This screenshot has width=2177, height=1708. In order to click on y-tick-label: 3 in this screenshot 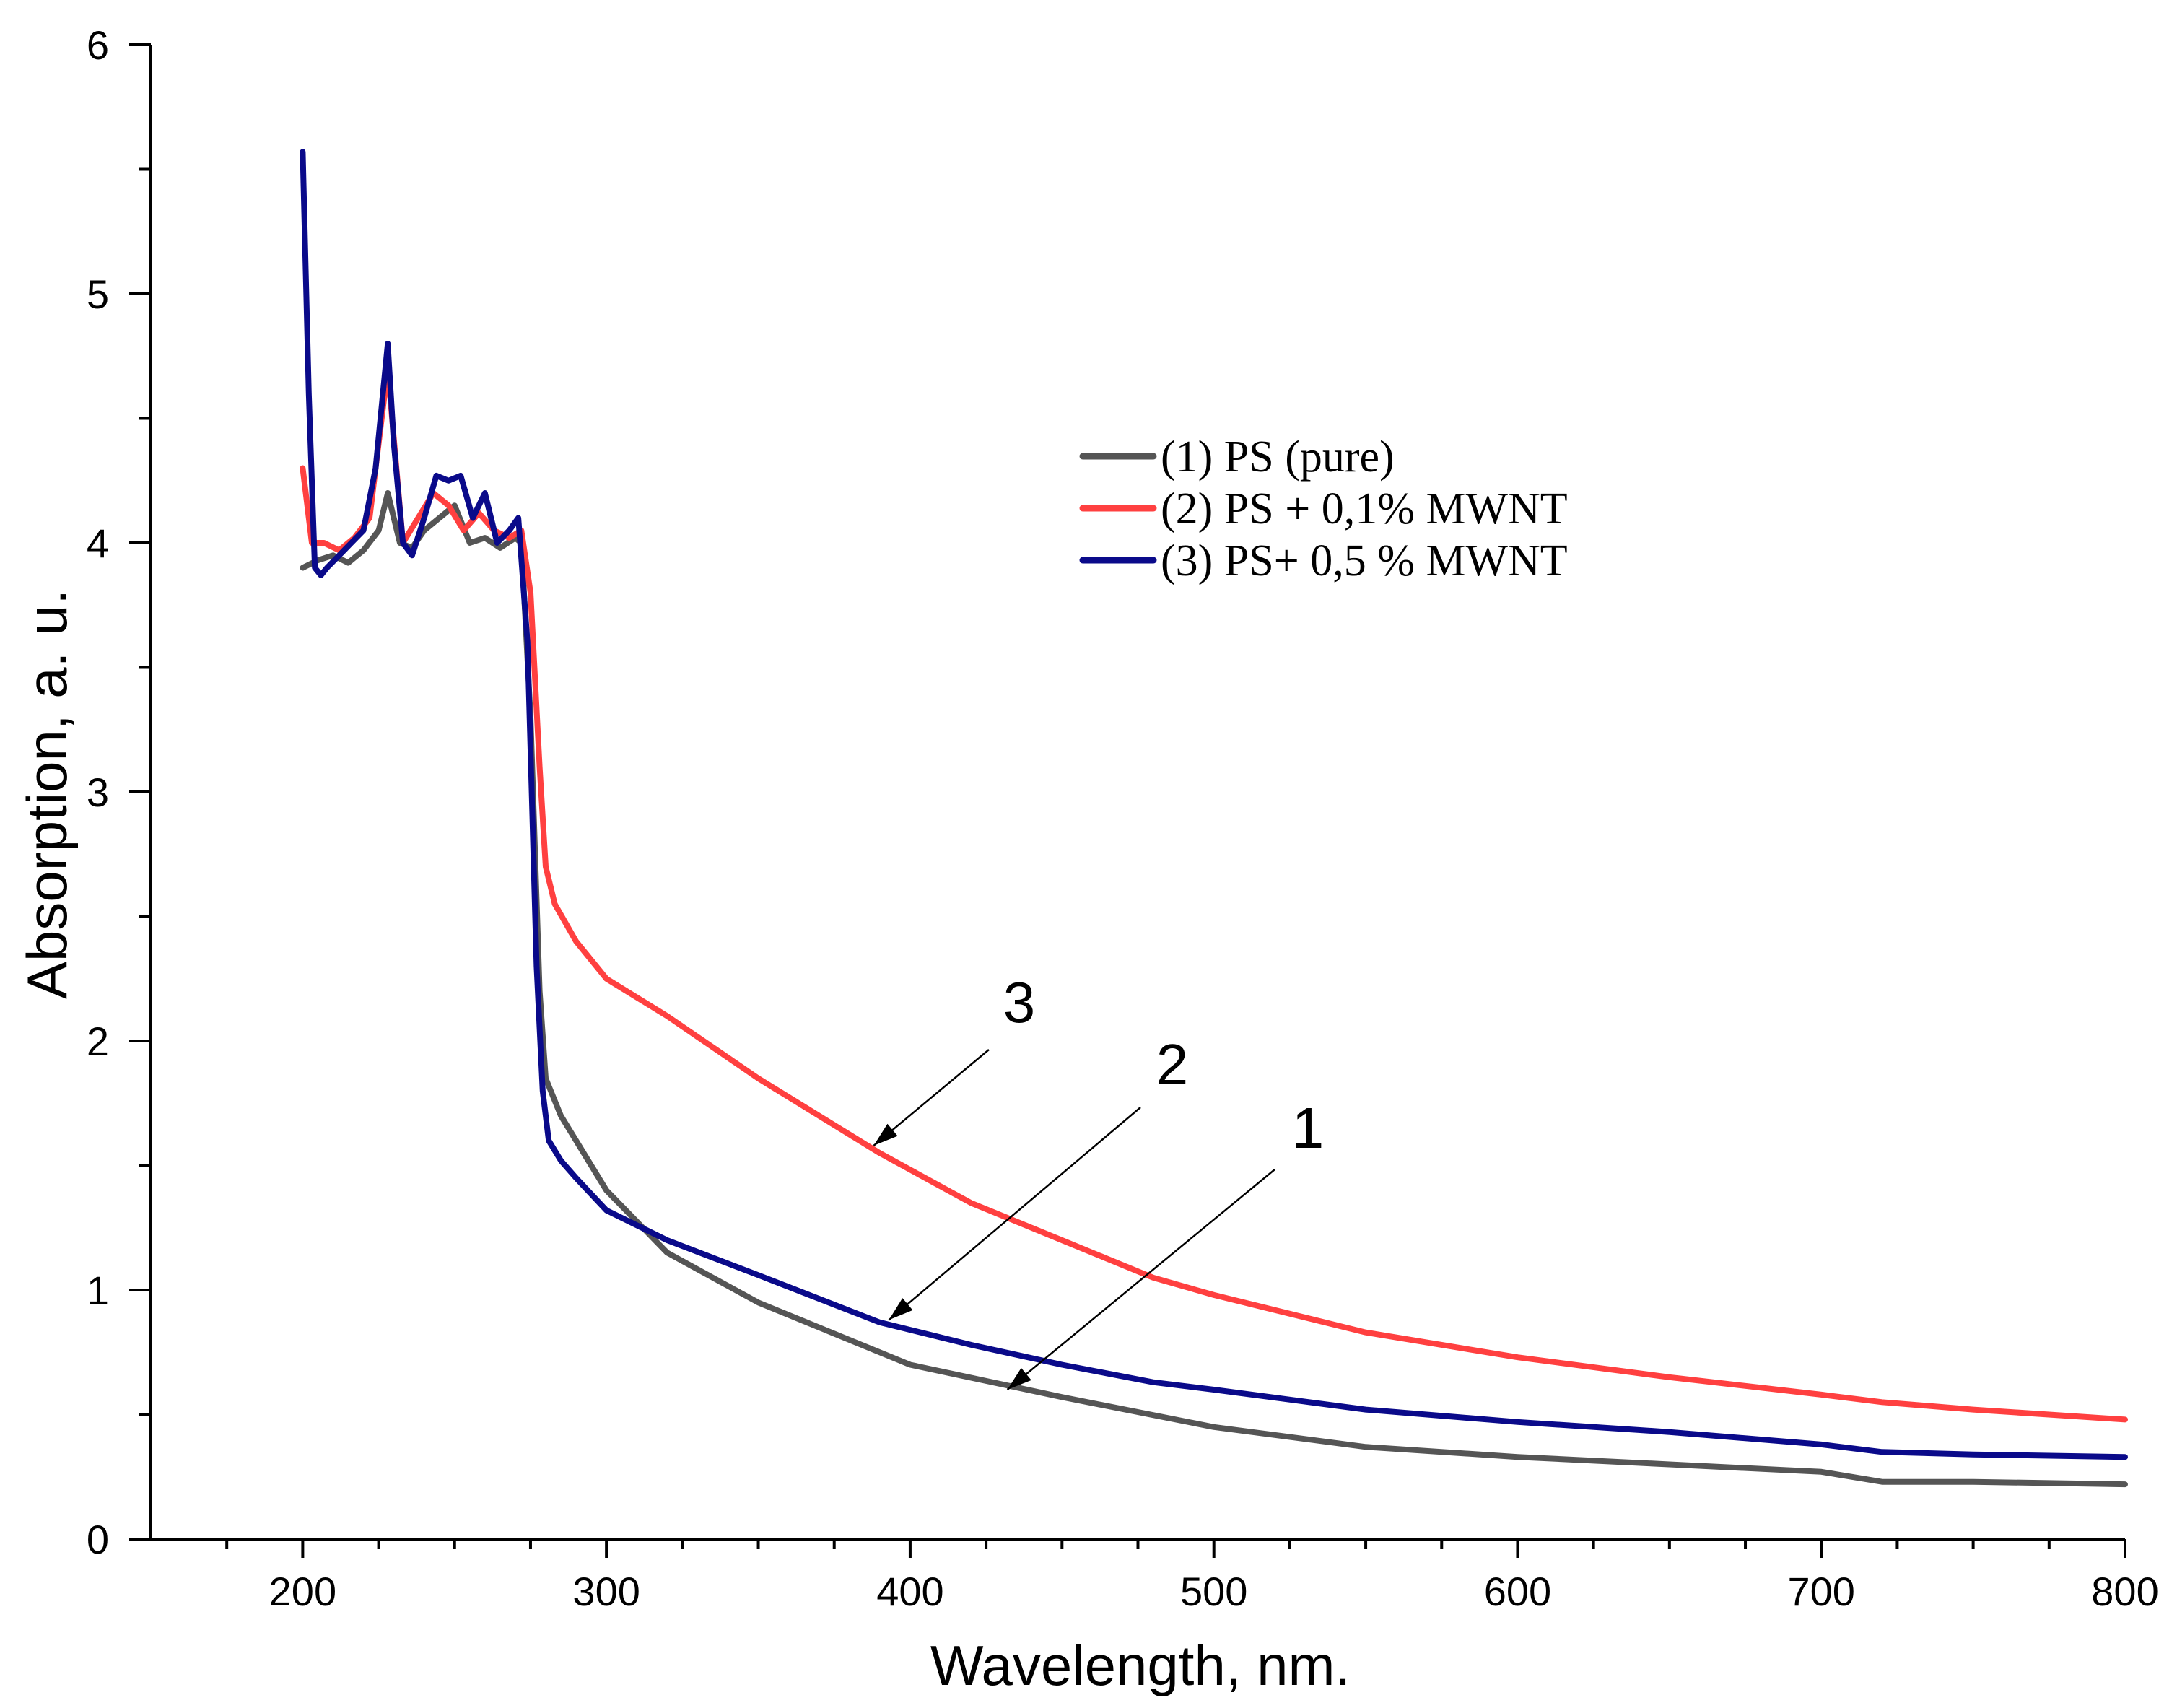, I will do `click(98, 792)`.